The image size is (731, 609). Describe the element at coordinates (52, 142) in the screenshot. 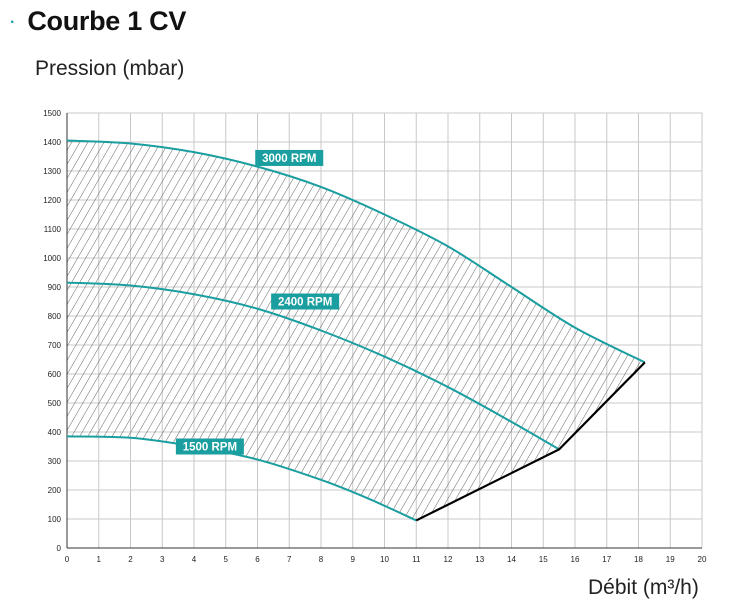

I see `y-tick-label: 1400` at that location.